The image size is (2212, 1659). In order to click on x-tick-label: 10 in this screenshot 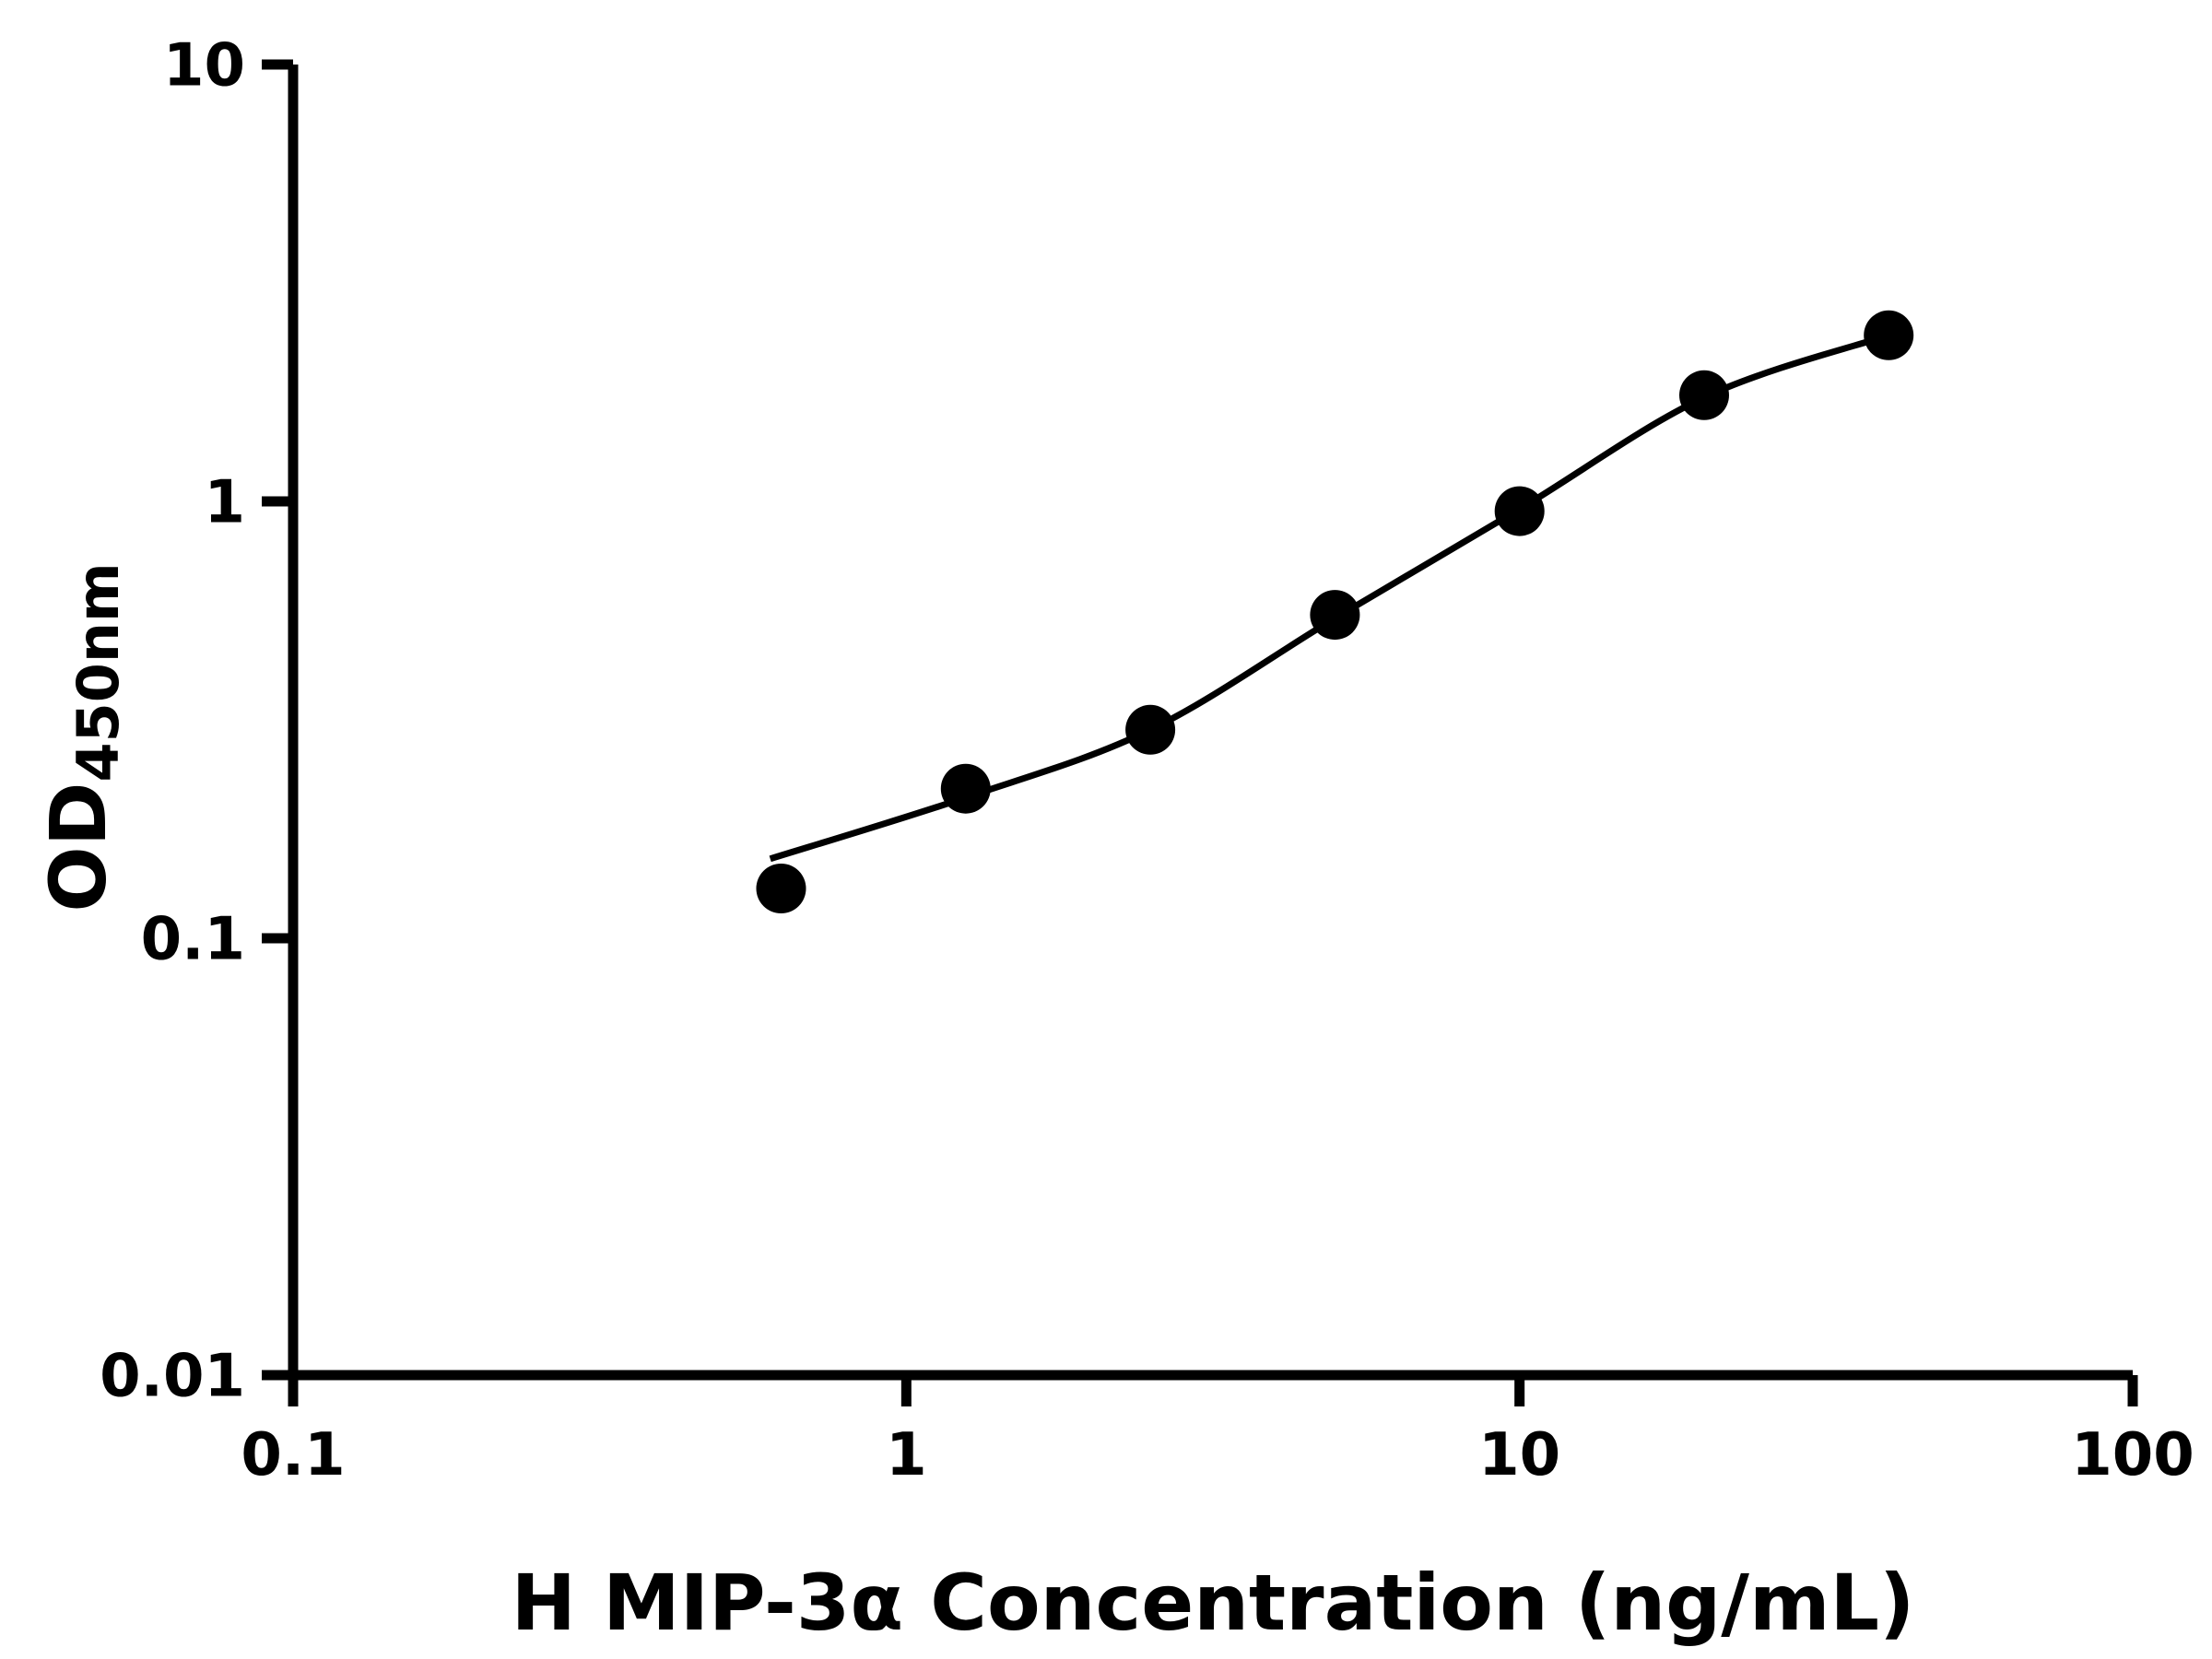, I will do `click(1519, 1455)`.